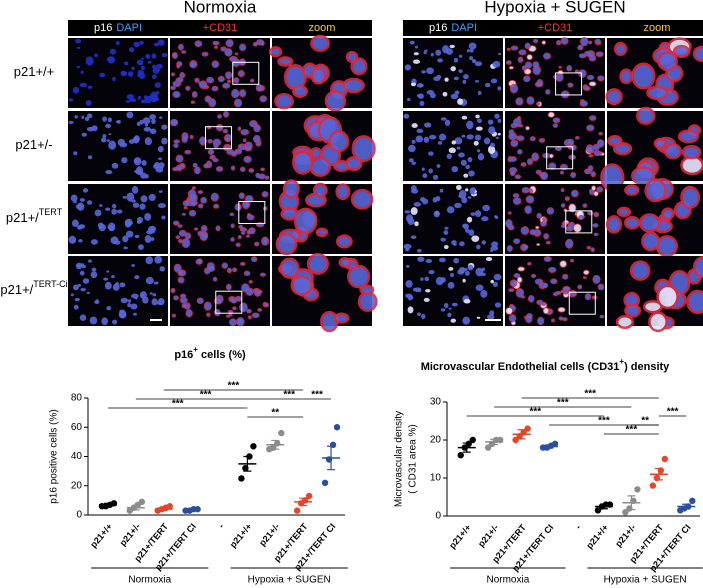 The height and width of the screenshot is (588, 703). I want to click on title-sup: +, so click(195, 349).